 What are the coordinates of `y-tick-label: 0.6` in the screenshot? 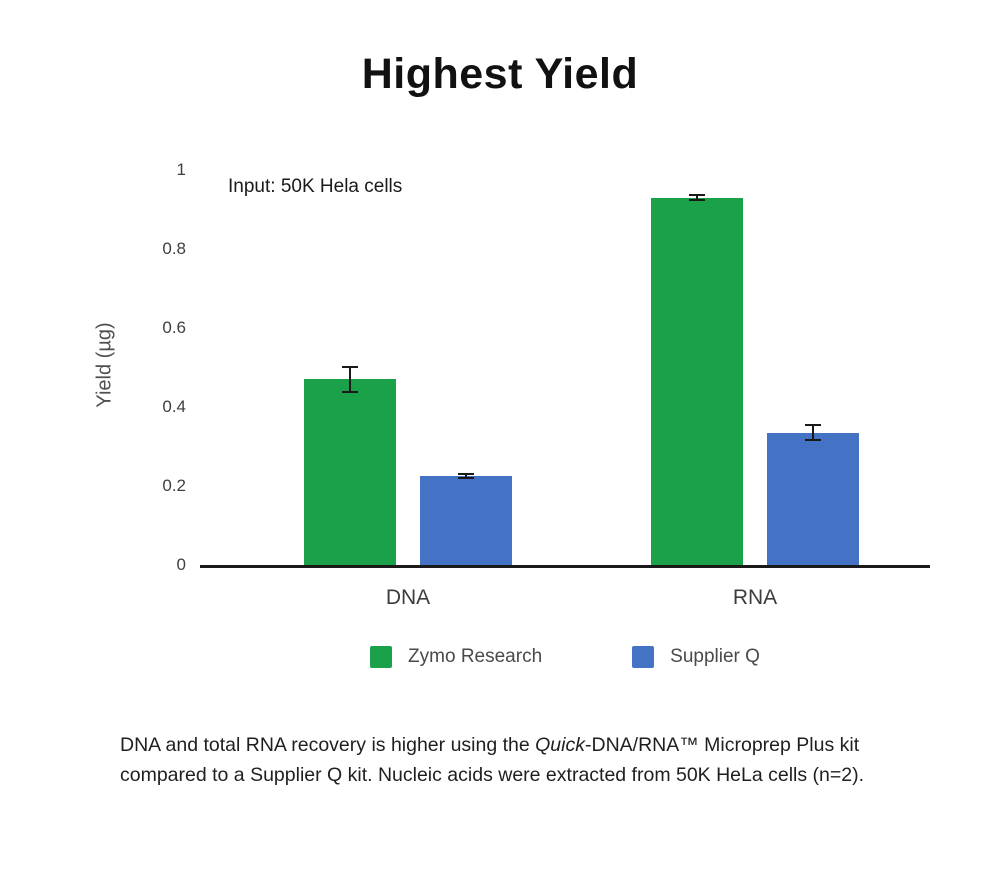 It's located at (174, 327).